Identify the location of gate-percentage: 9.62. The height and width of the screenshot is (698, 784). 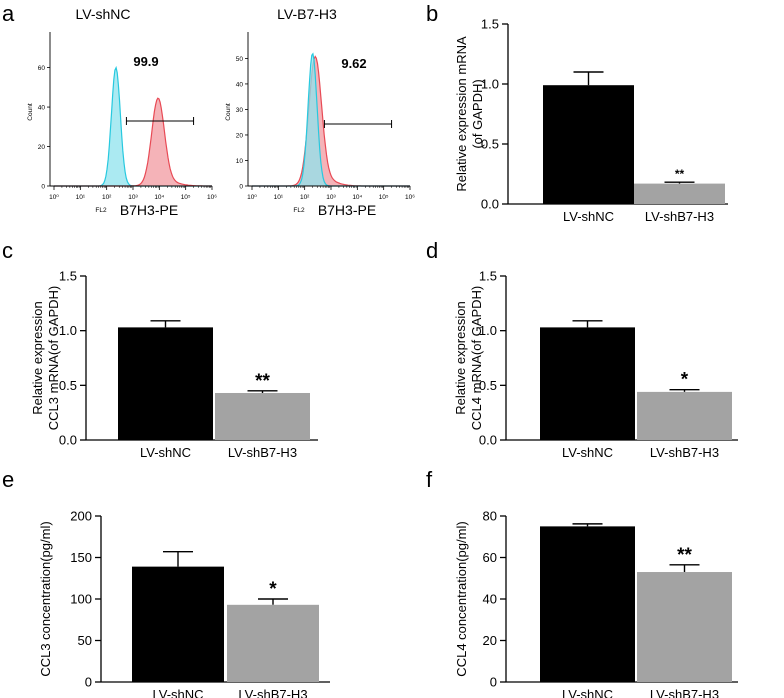
(353, 63).